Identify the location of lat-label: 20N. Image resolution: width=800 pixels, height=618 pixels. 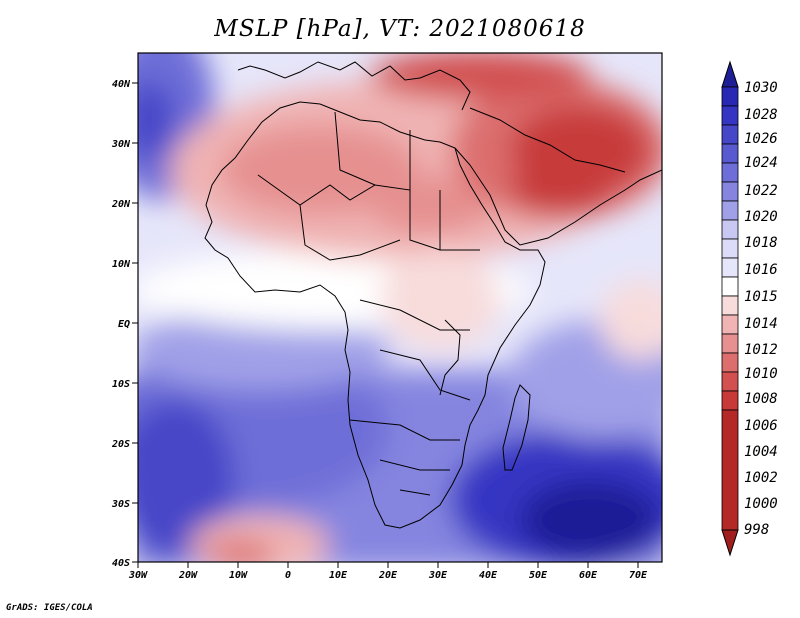
(121, 204).